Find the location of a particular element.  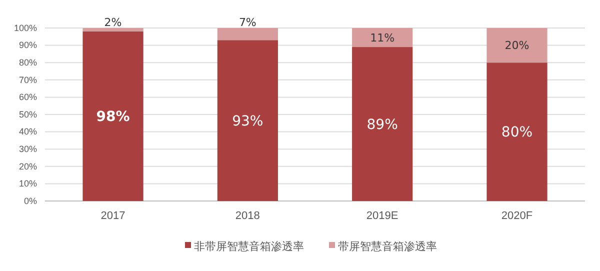

data-label: 80% is located at coordinates (517, 132).